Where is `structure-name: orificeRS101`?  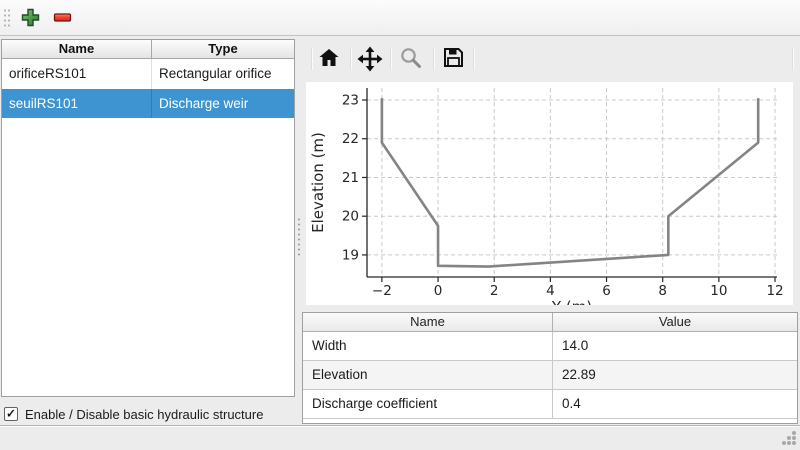
structure-name: orificeRS101 is located at coordinates (77, 74).